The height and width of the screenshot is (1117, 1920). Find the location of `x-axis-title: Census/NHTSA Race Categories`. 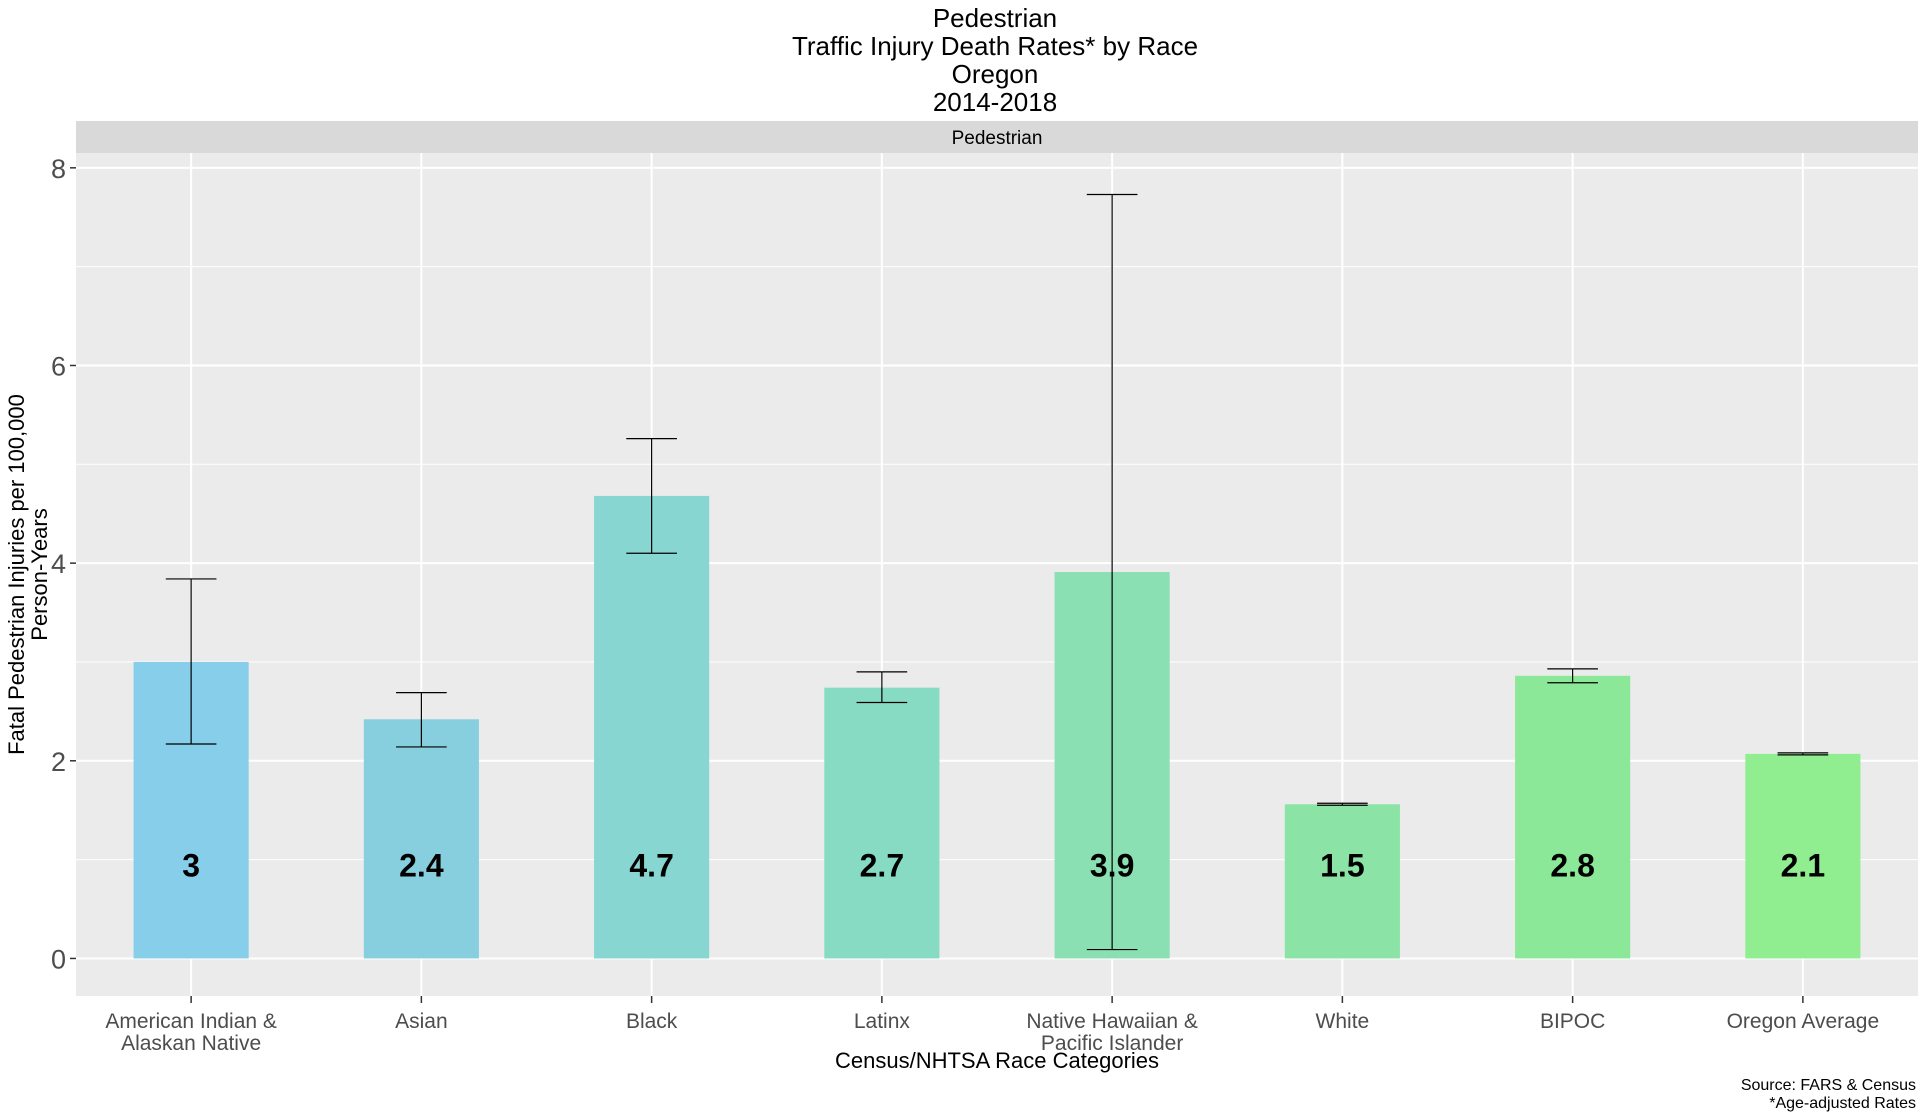

x-axis-title: Census/NHTSA Race Categories is located at coordinates (997, 1060).